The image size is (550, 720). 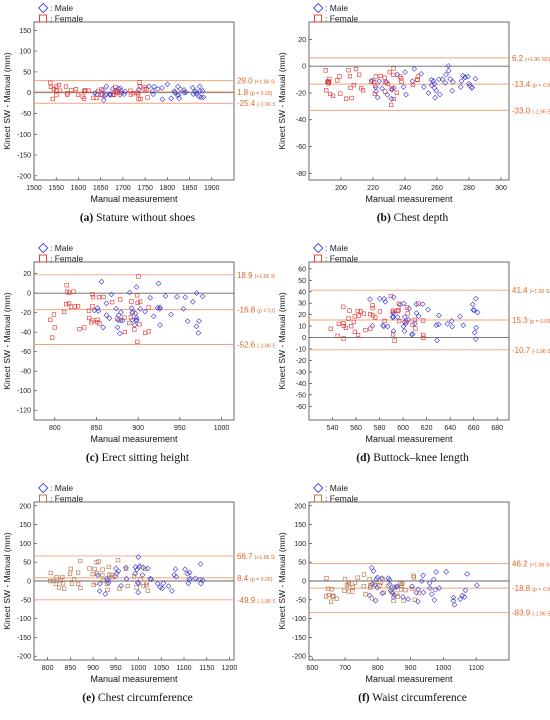 I want to click on ref-line-label: -33.0(-1.96 SD), so click(x=531, y=110).